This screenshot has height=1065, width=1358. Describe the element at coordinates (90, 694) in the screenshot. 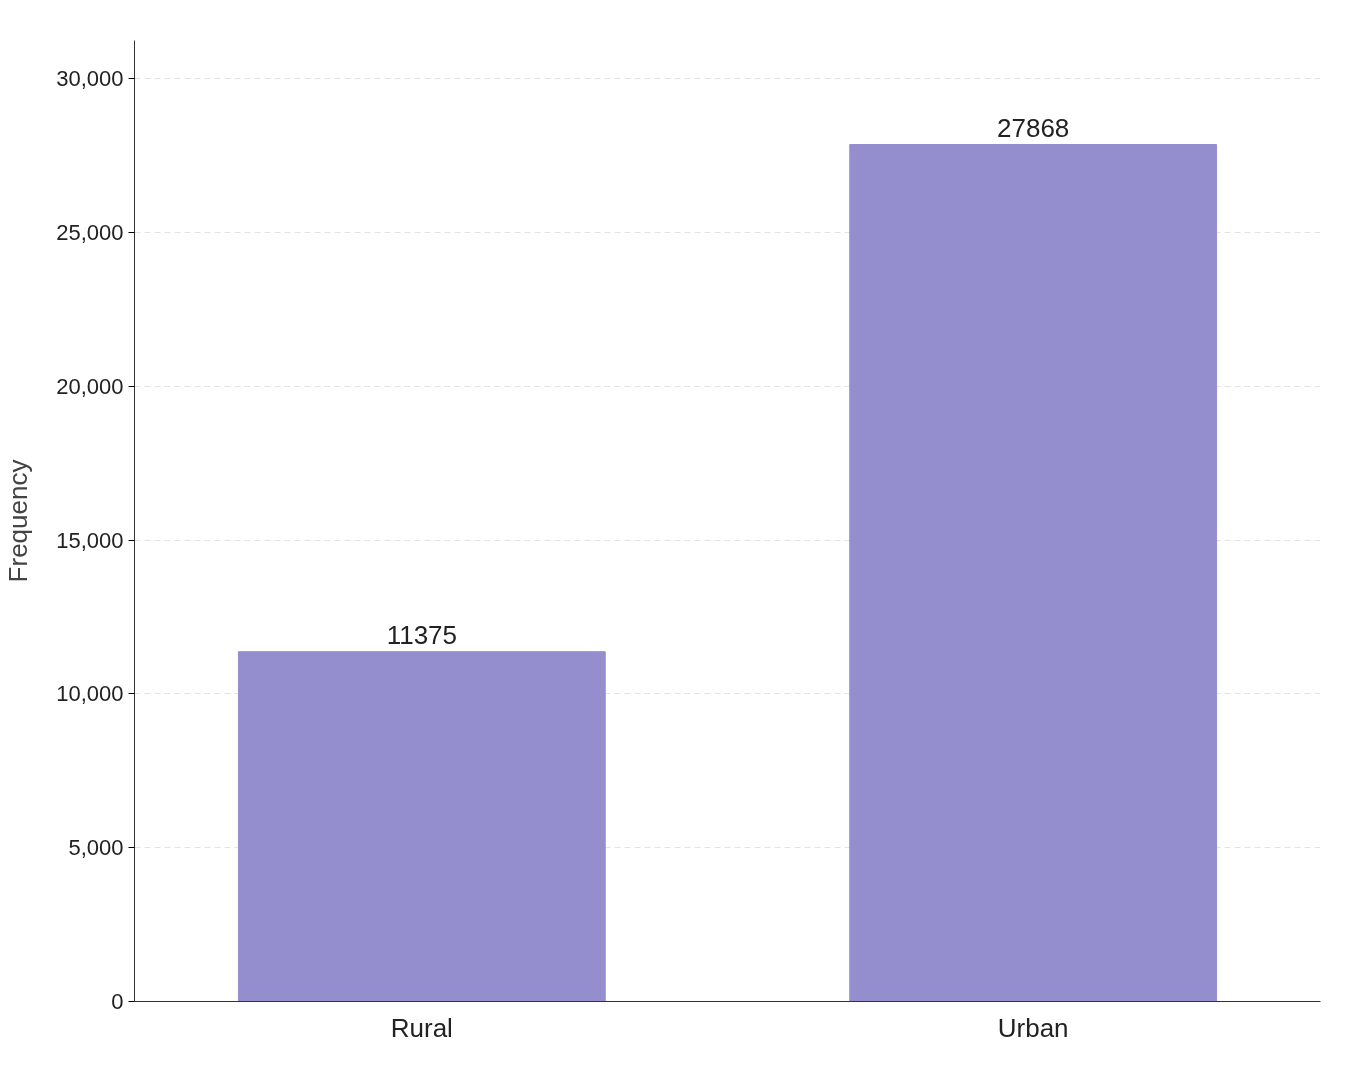

I see `y-tick-label: 10,000` at that location.